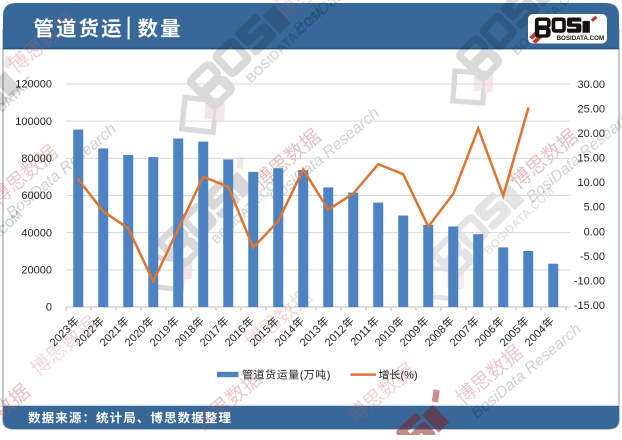 This screenshot has width=622, height=440. I want to click on svg-text: 40000, so click(36, 233).